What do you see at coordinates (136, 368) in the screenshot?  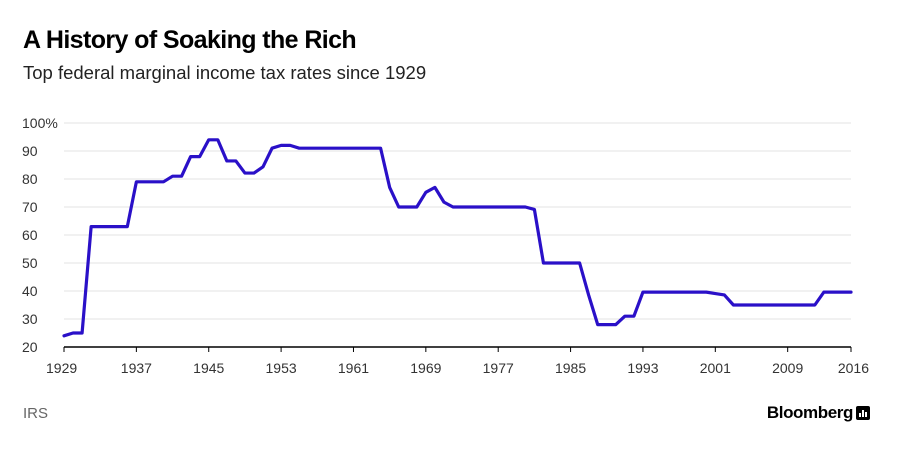 I see `x-tick-label: 1937` at bounding box center [136, 368].